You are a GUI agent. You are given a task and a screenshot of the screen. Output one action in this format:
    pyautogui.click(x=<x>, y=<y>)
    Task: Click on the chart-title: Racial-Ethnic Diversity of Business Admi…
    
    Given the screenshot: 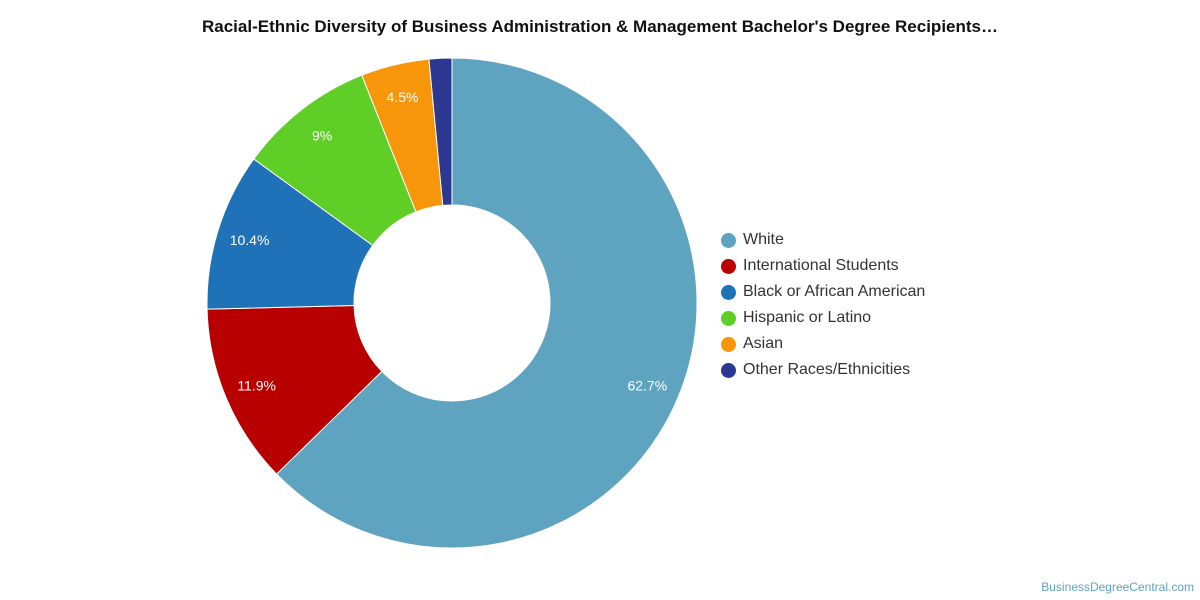 What is the action you would take?
    pyautogui.click(x=599, y=26)
    